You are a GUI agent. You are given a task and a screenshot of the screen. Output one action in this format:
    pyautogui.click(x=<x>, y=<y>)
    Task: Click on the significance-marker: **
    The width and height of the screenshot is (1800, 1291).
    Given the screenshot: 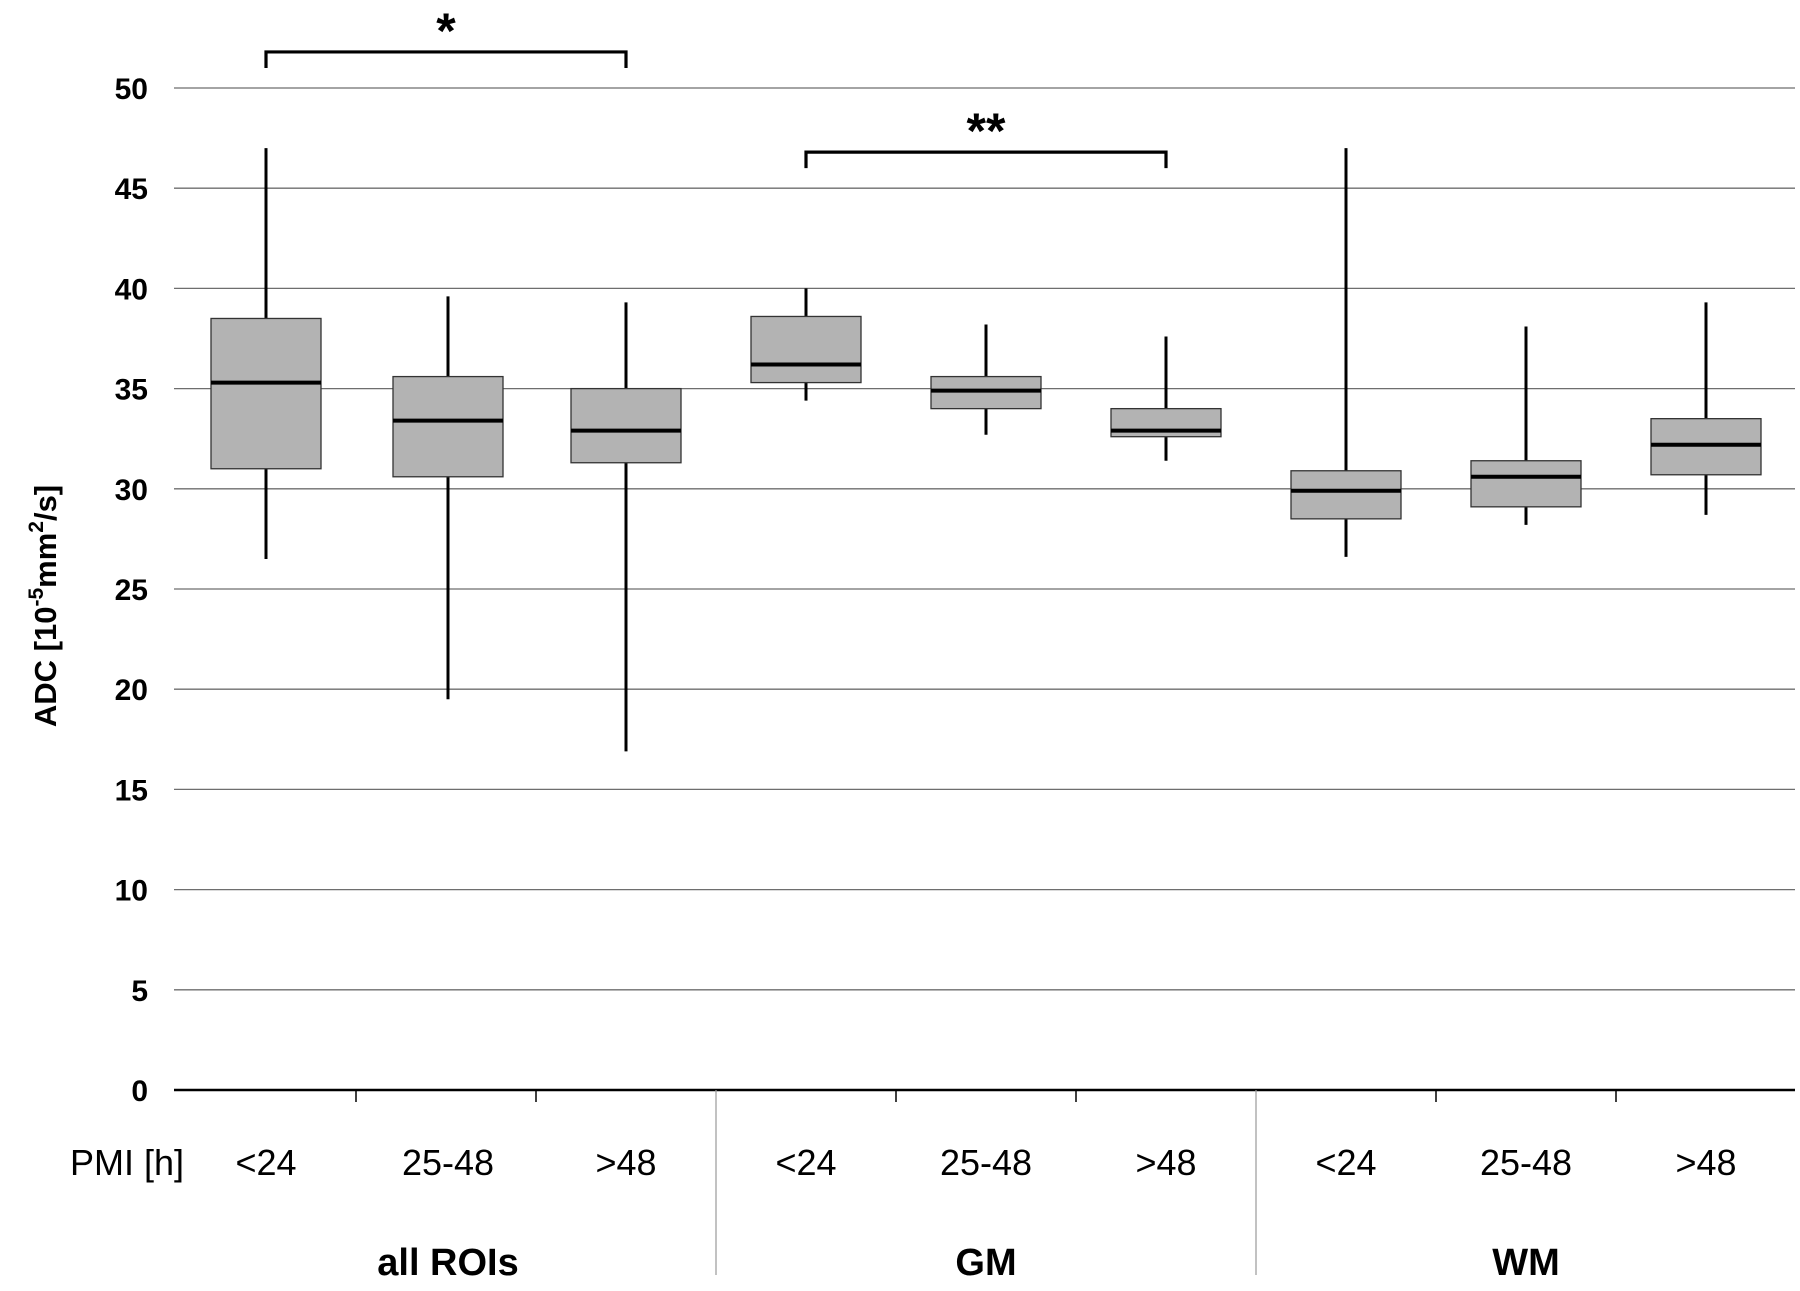 What is the action you would take?
    pyautogui.click(x=986, y=131)
    